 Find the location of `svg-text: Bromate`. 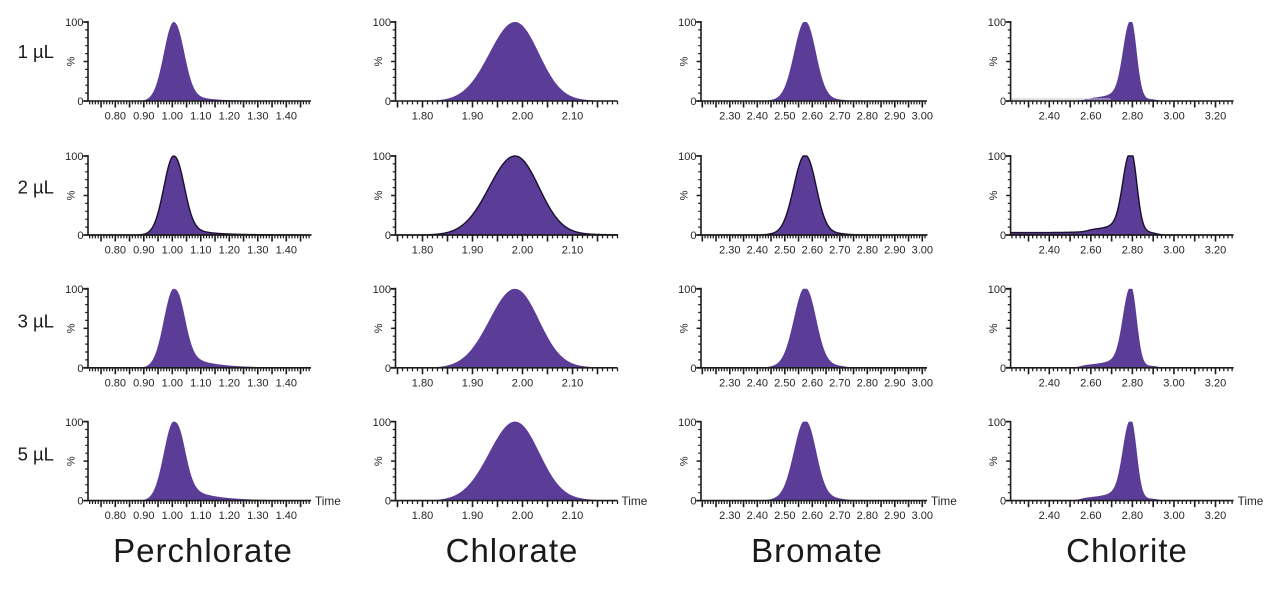

svg-text: Bromate is located at coordinates (817, 550).